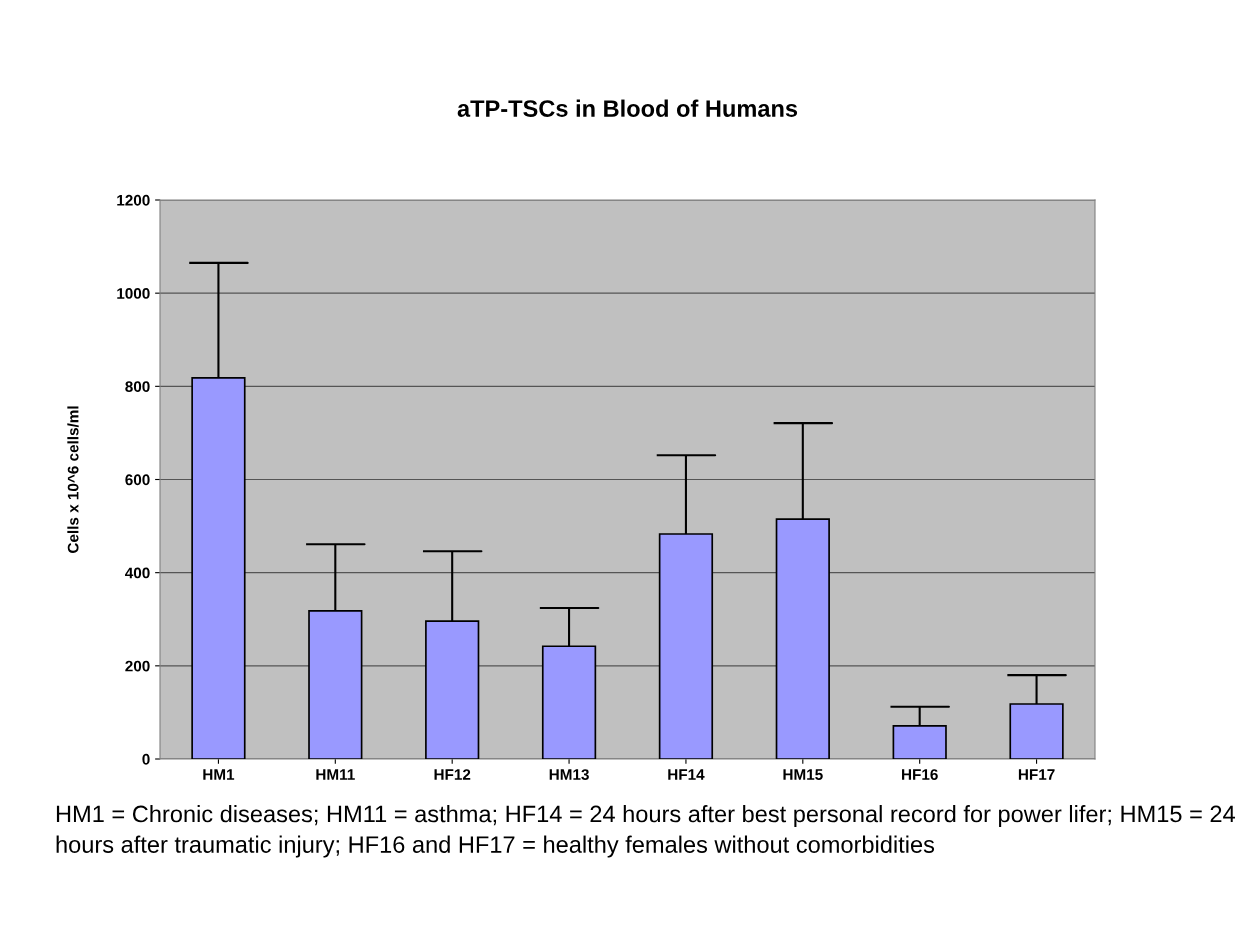 The image size is (1244, 940). Describe the element at coordinates (569, 774) in the screenshot. I see `x-tick-label: HM13` at that location.